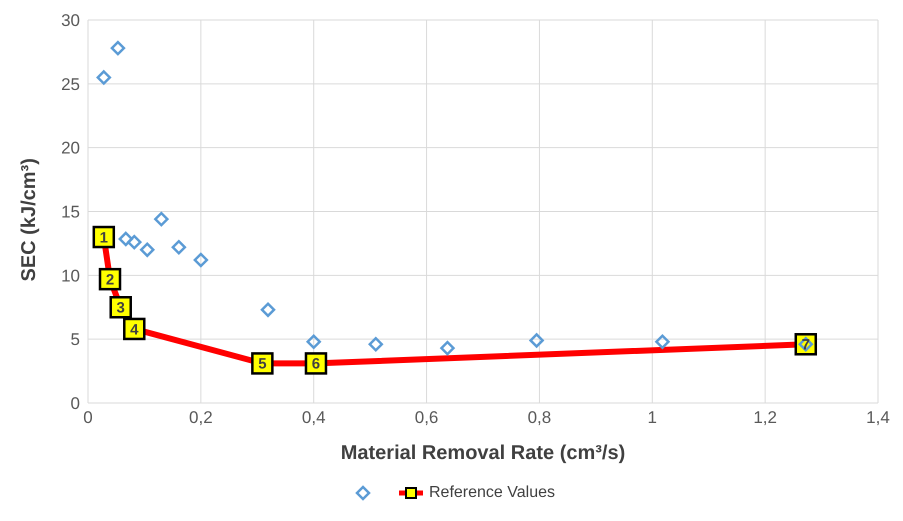 Image resolution: width=903 pixels, height=521 pixels. What do you see at coordinates (135, 329) in the screenshot?
I see `annotation: 4` at bounding box center [135, 329].